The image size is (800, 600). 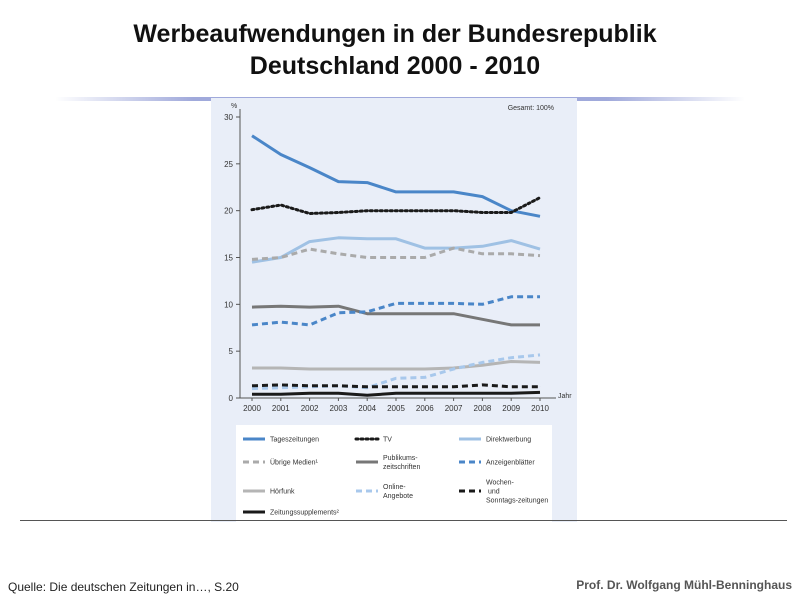 I want to click on legend-label: TV, so click(x=387, y=440).